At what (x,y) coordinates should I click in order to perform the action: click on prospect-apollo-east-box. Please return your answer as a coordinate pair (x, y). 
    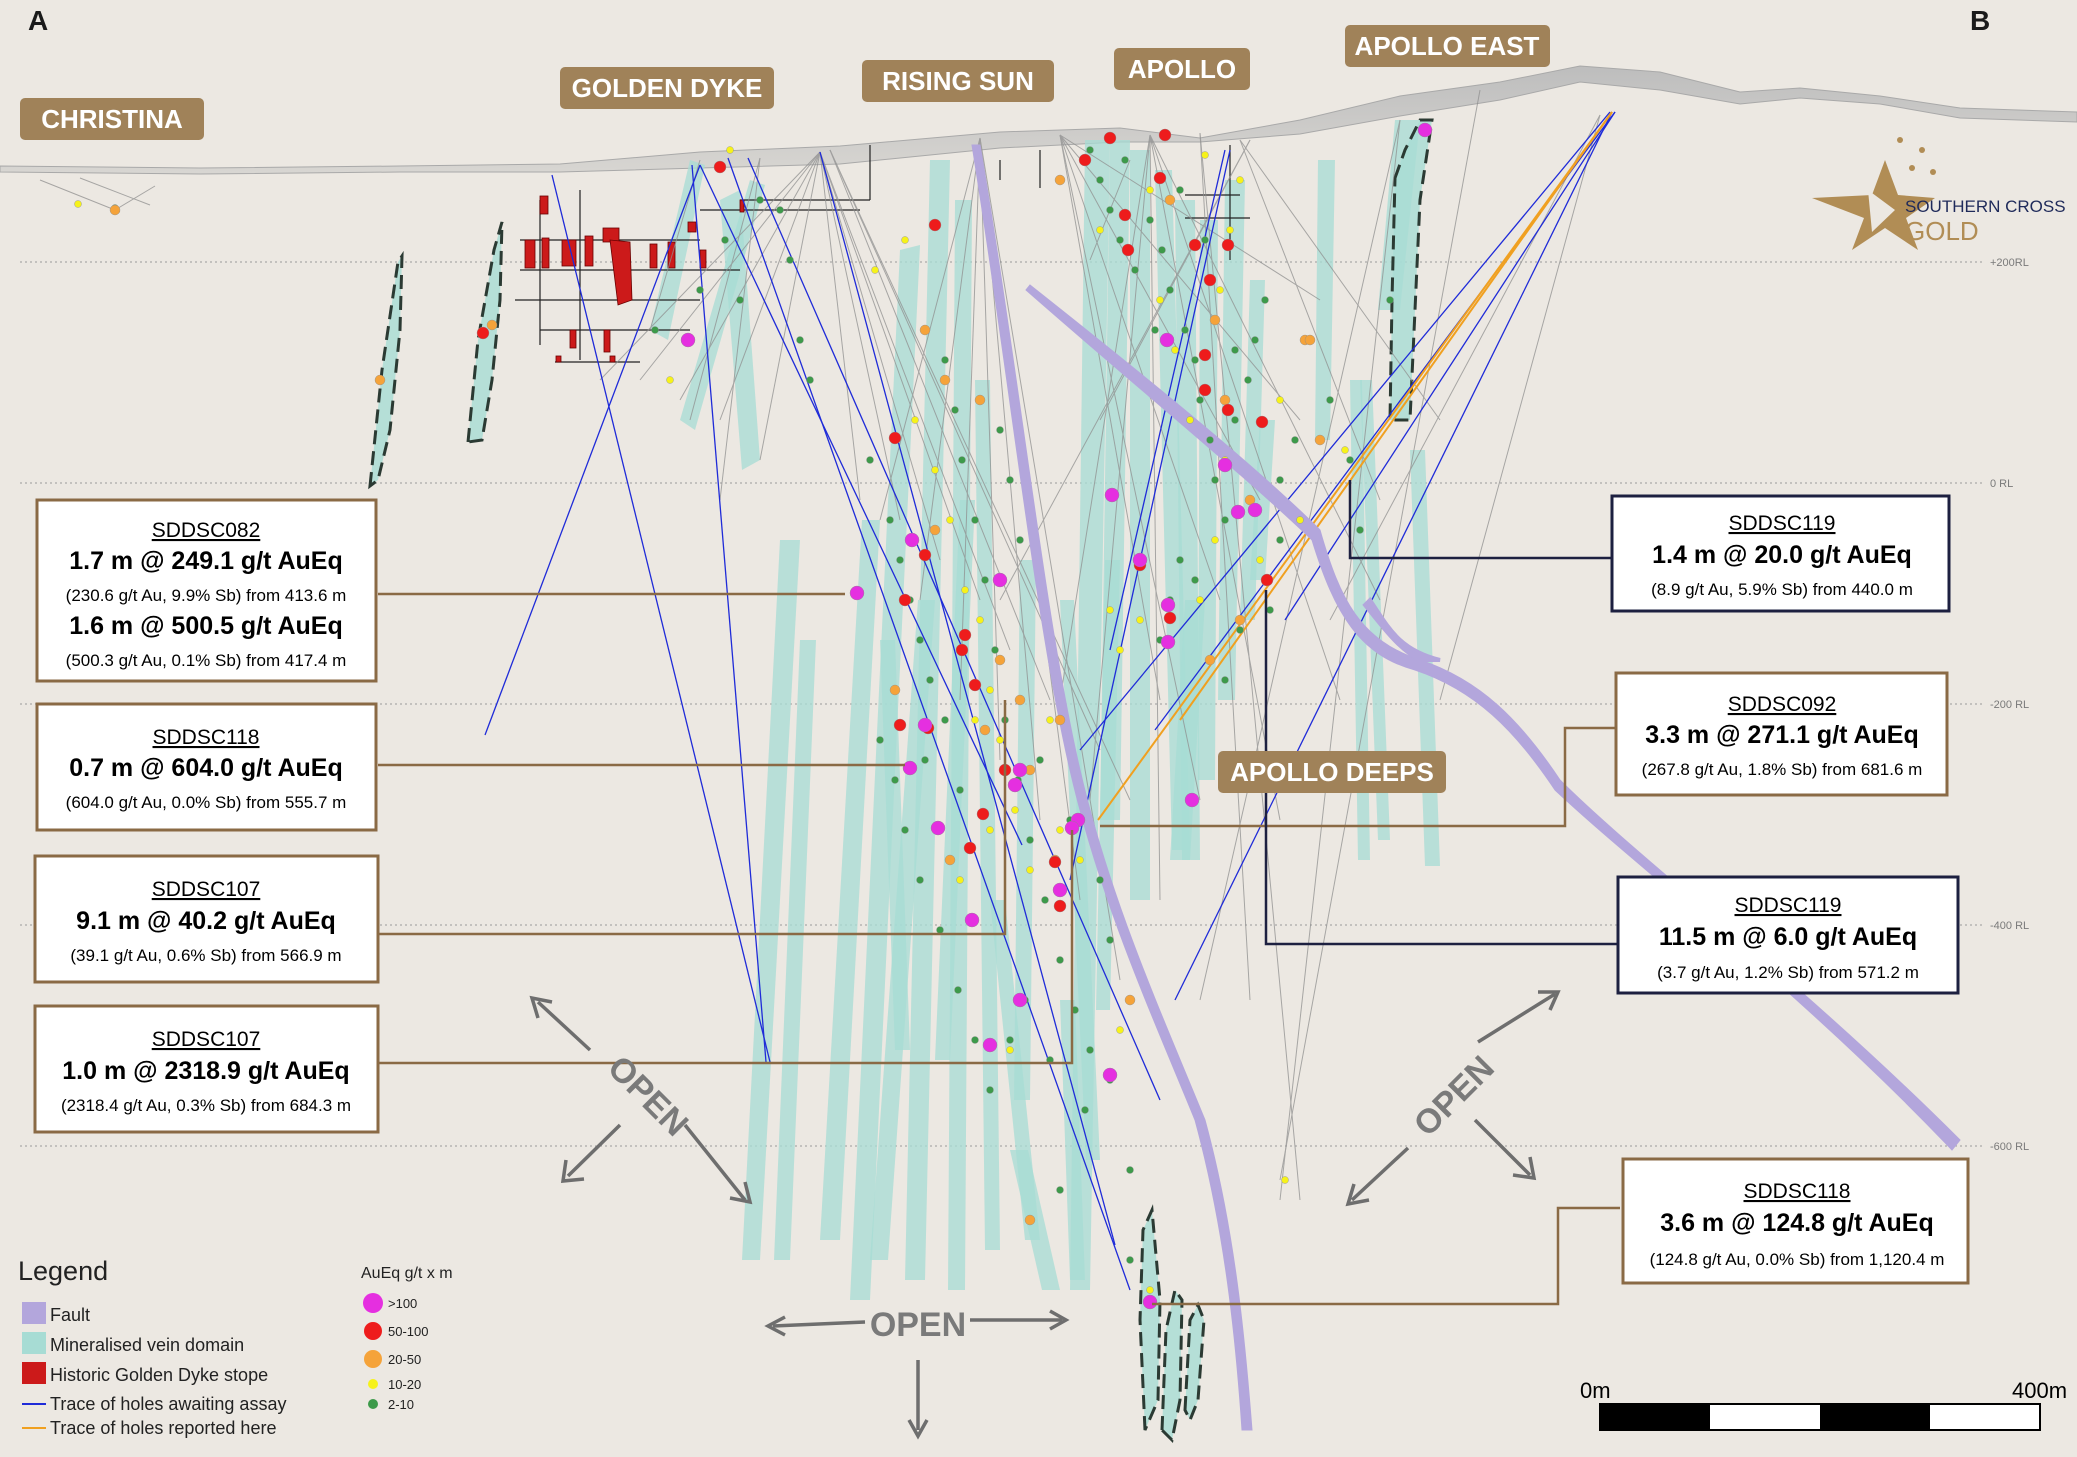
    Looking at the image, I should click on (1447, 46).